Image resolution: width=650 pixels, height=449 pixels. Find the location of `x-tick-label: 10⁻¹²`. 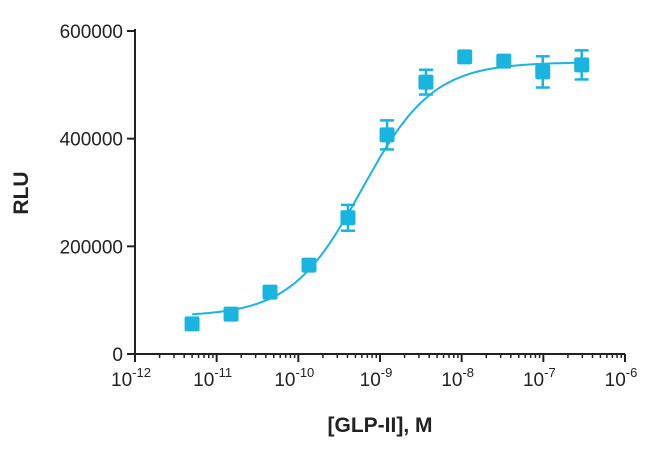

x-tick-label: 10⁻¹² is located at coordinates (131, 378).